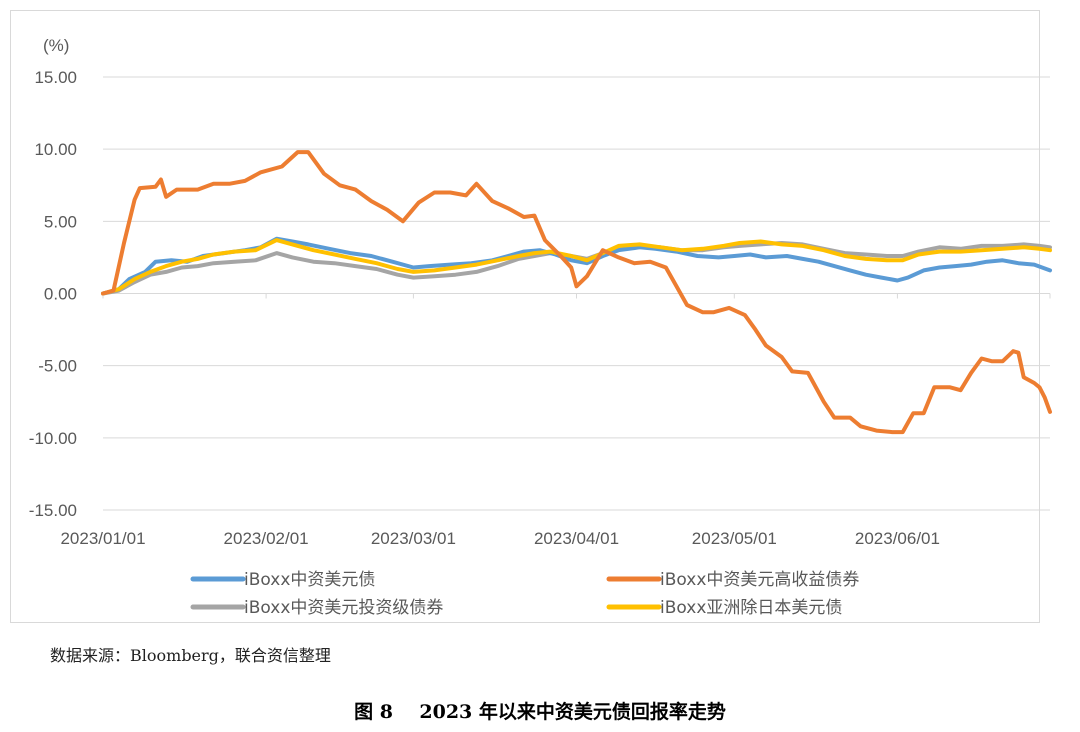  What do you see at coordinates (343, 608) in the screenshot?
I see `legend-label: iBoxx中资美元投资级债券` at bounding box center [343, 608].